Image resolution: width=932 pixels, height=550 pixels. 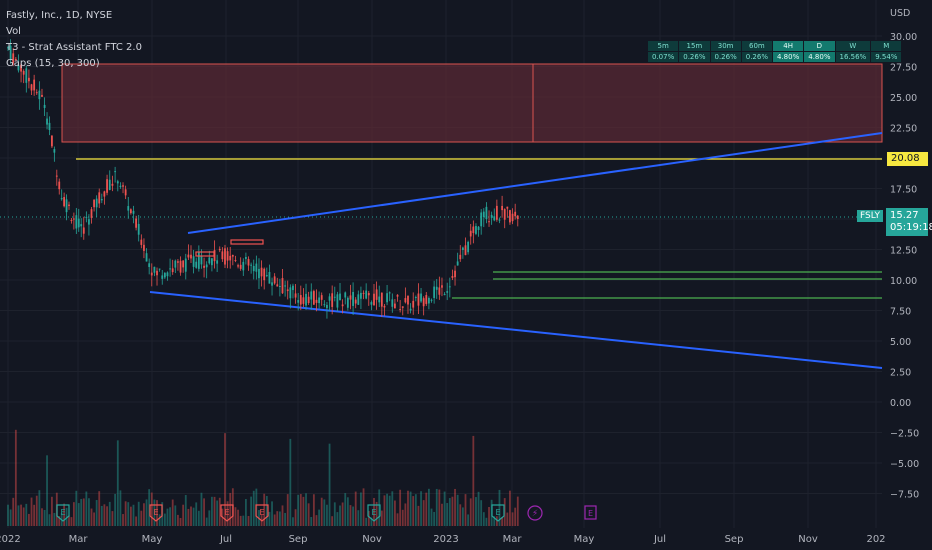 I want to click on bar-countdown: 05:19:18, so click(x=911, y=227).